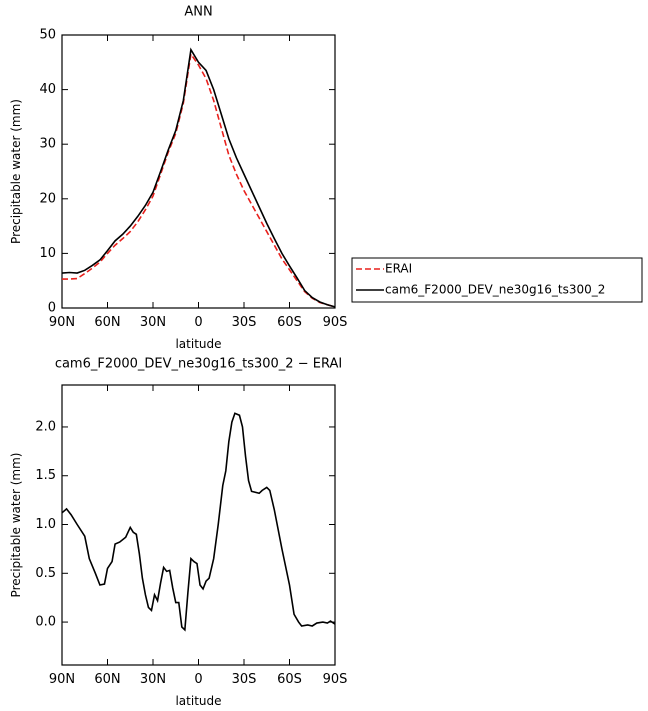 The width and height of the screenshot is (648, 711). I want to click on y-tick-label: 2.0, so click(45, 426).